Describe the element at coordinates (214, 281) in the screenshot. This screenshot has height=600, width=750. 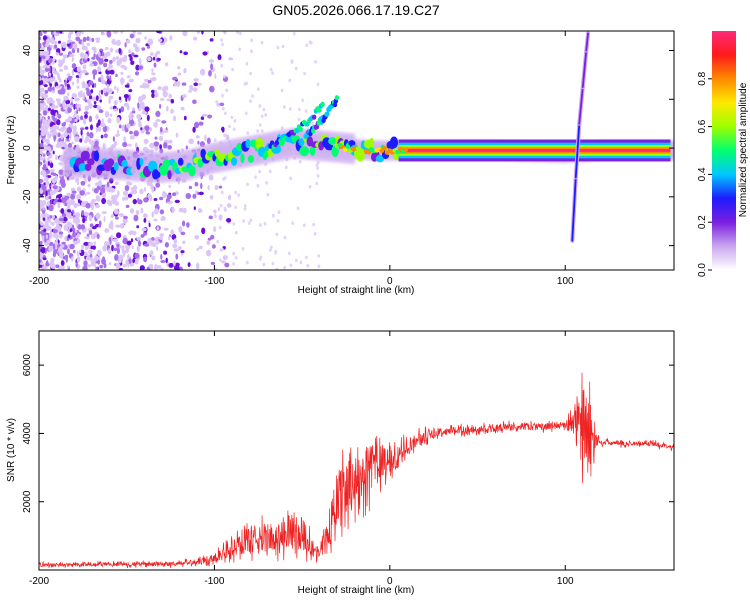
I see `spectrogram-x-tick-label: -100` at that location.